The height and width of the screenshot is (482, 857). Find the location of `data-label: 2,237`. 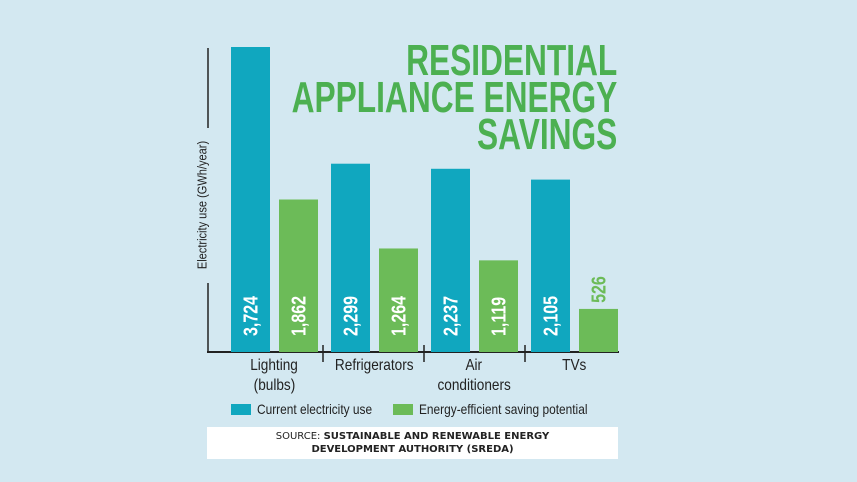

data-label: 2,237 is located at coordinates (451, 316).